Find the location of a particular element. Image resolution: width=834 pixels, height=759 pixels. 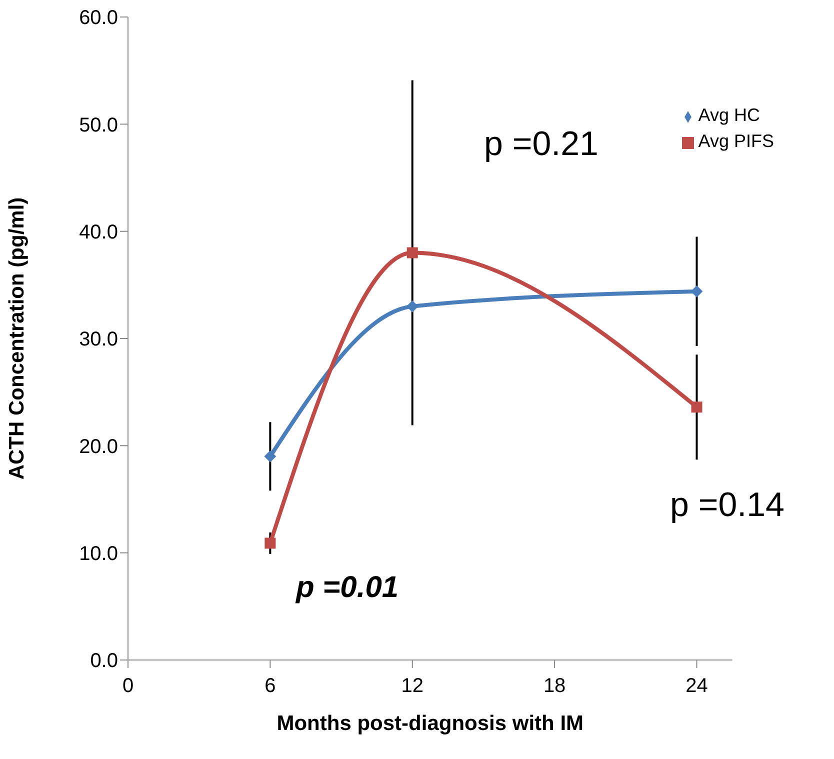

x-tick-label: 0 is located at coordinates (128, 686).